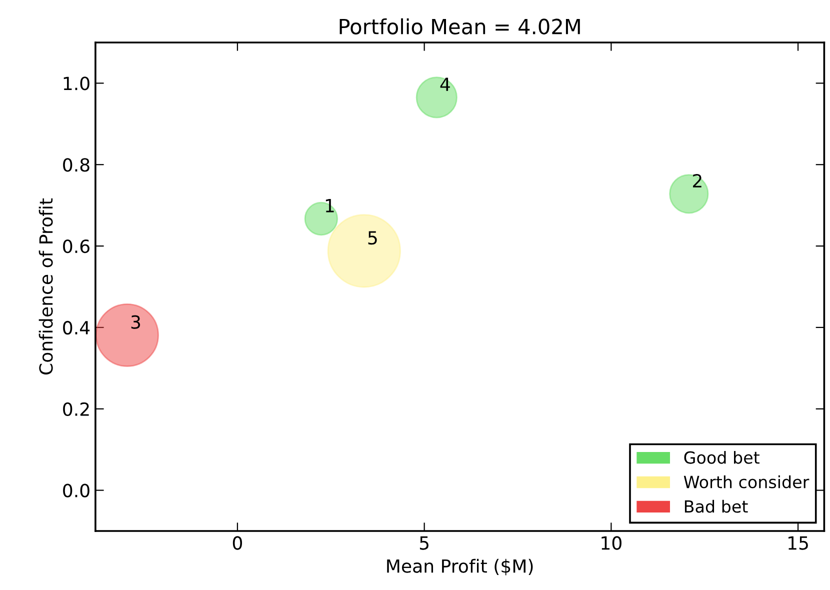  I want to click on annotation: 5, so click(372, 238).